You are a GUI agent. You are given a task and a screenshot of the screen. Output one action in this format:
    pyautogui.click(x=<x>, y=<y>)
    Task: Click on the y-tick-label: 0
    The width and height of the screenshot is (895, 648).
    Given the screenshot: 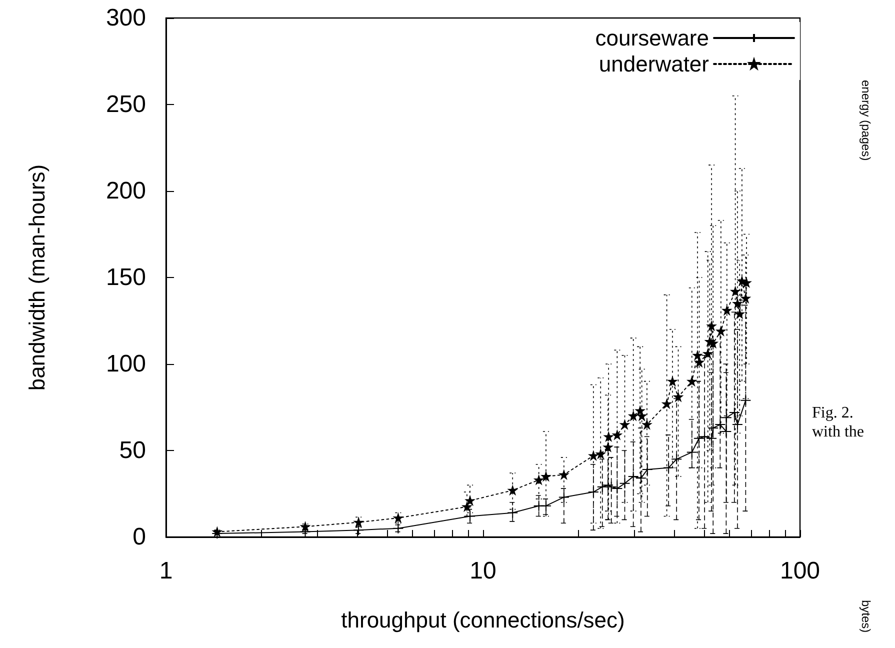 What is the action you would take?
    pyautogui.click(x=139, y=537)
    